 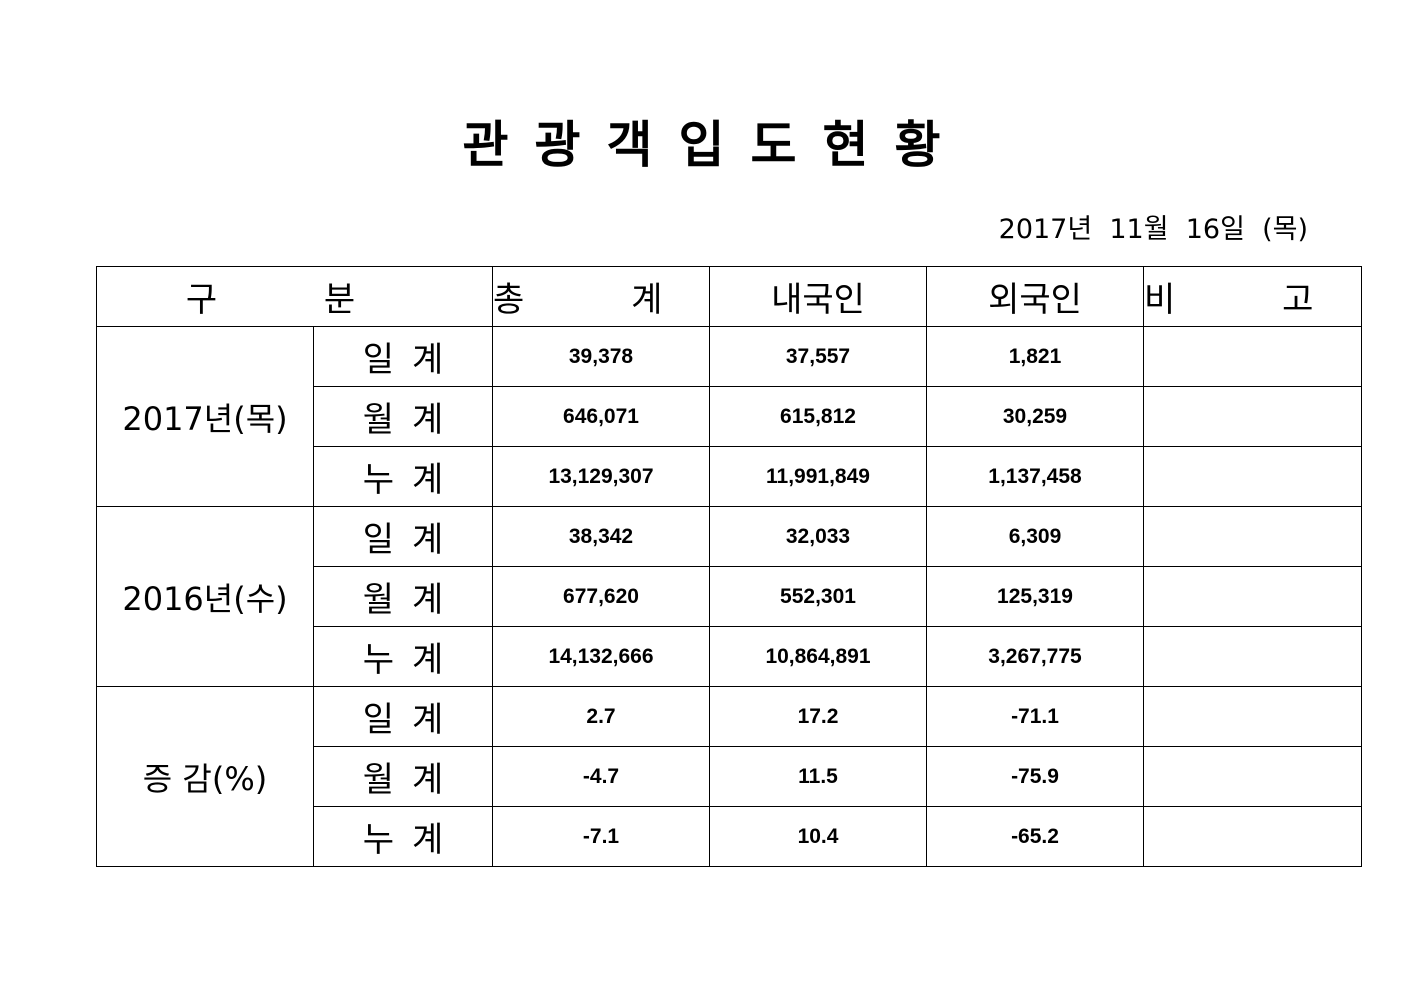 I want to click on header-domestic: 내국인, so click(x=818, y=296).